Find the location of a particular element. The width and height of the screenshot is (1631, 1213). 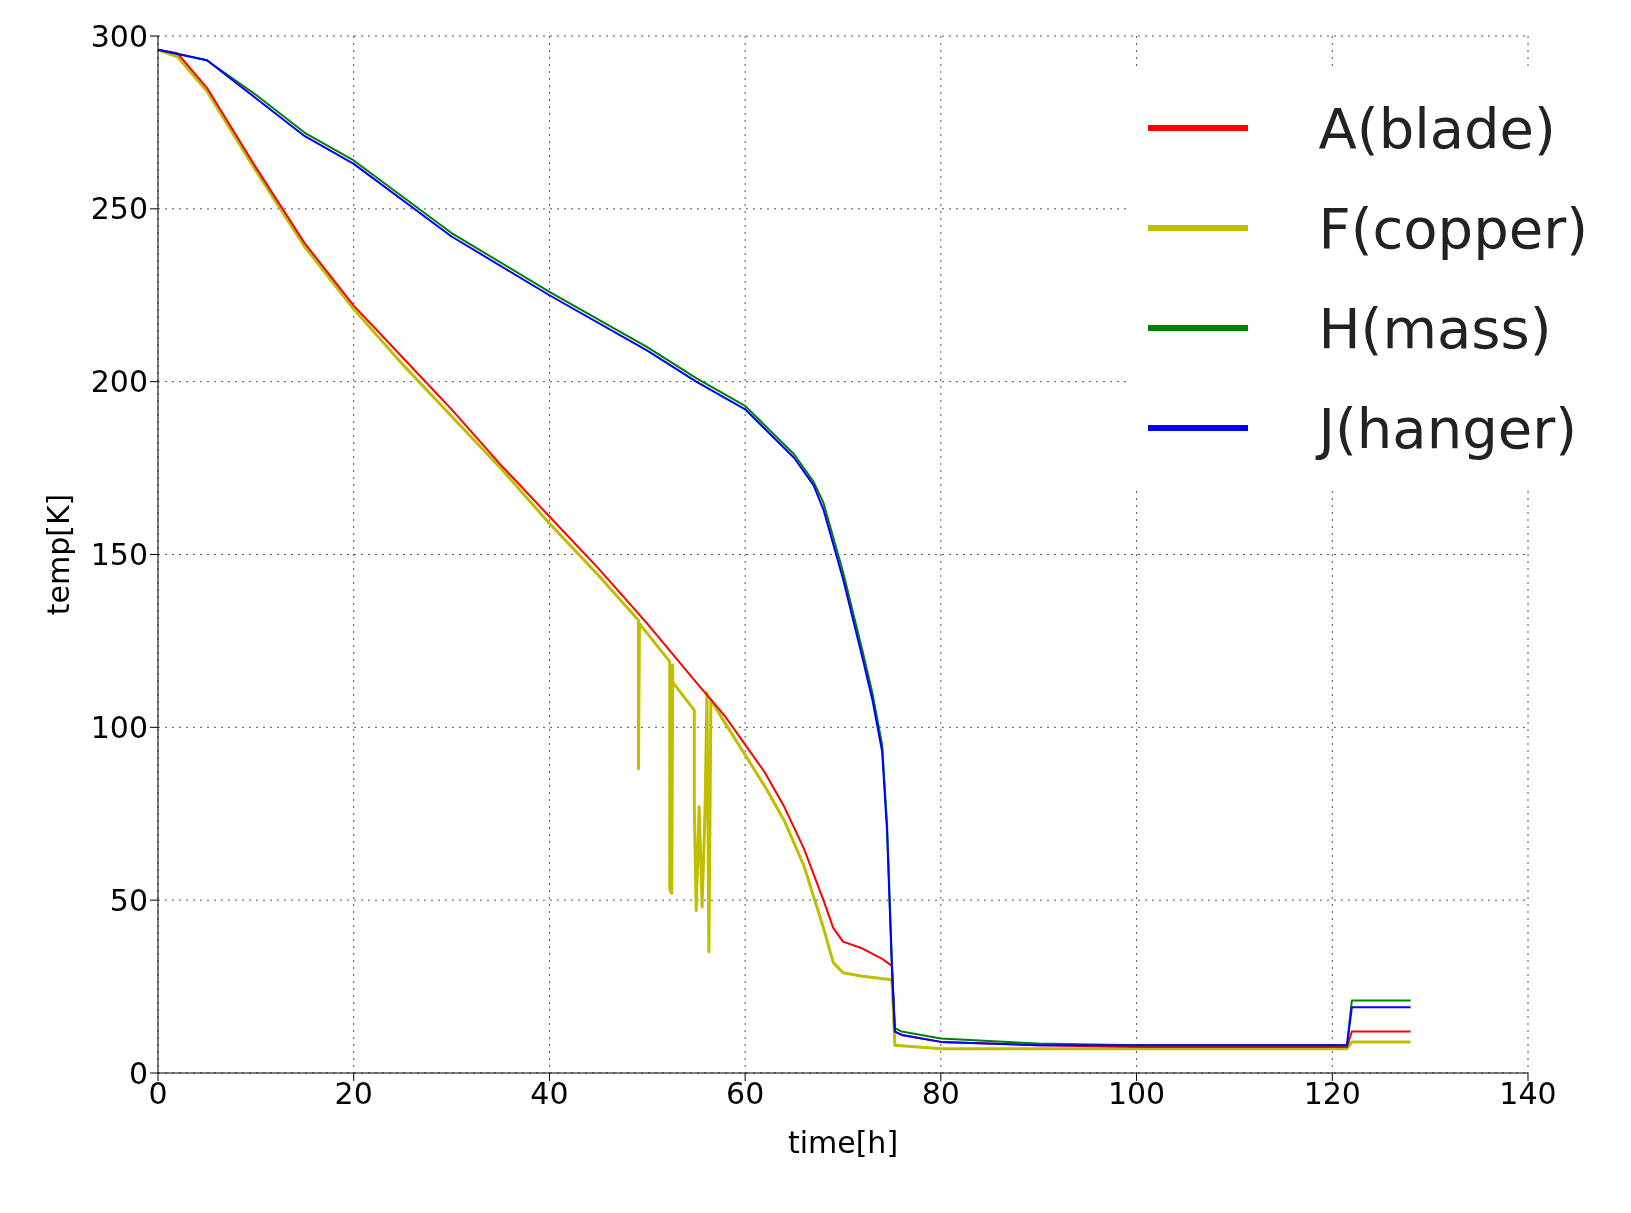

legend-label: F(copper) is located at coordinates (1453, 228).